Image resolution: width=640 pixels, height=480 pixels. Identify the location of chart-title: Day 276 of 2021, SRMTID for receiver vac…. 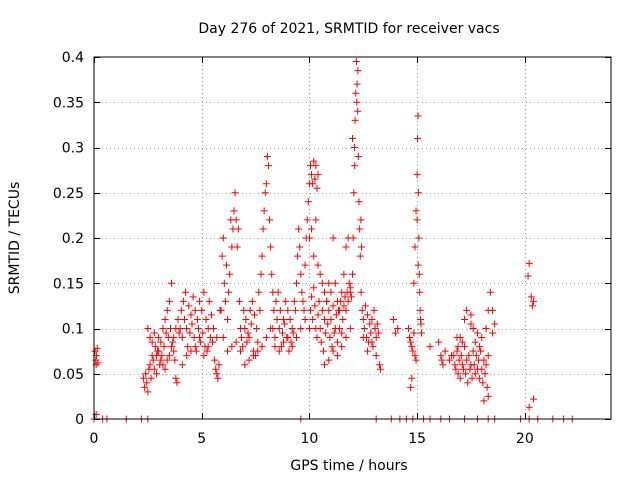
(348, 29).